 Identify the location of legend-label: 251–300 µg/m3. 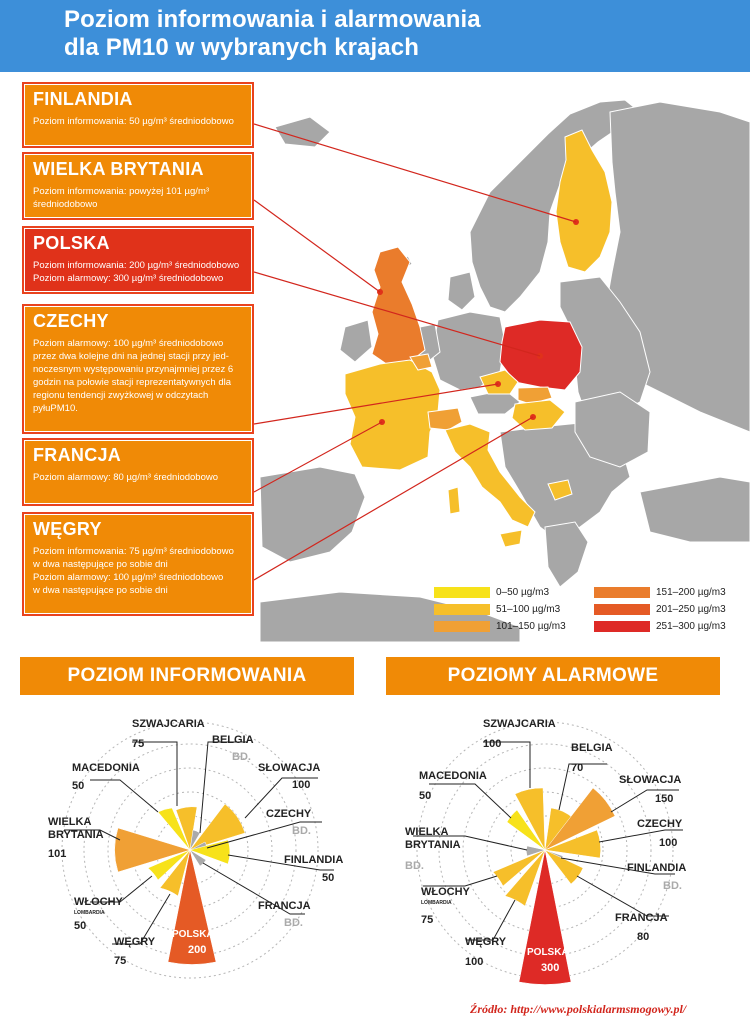
(691, 626).